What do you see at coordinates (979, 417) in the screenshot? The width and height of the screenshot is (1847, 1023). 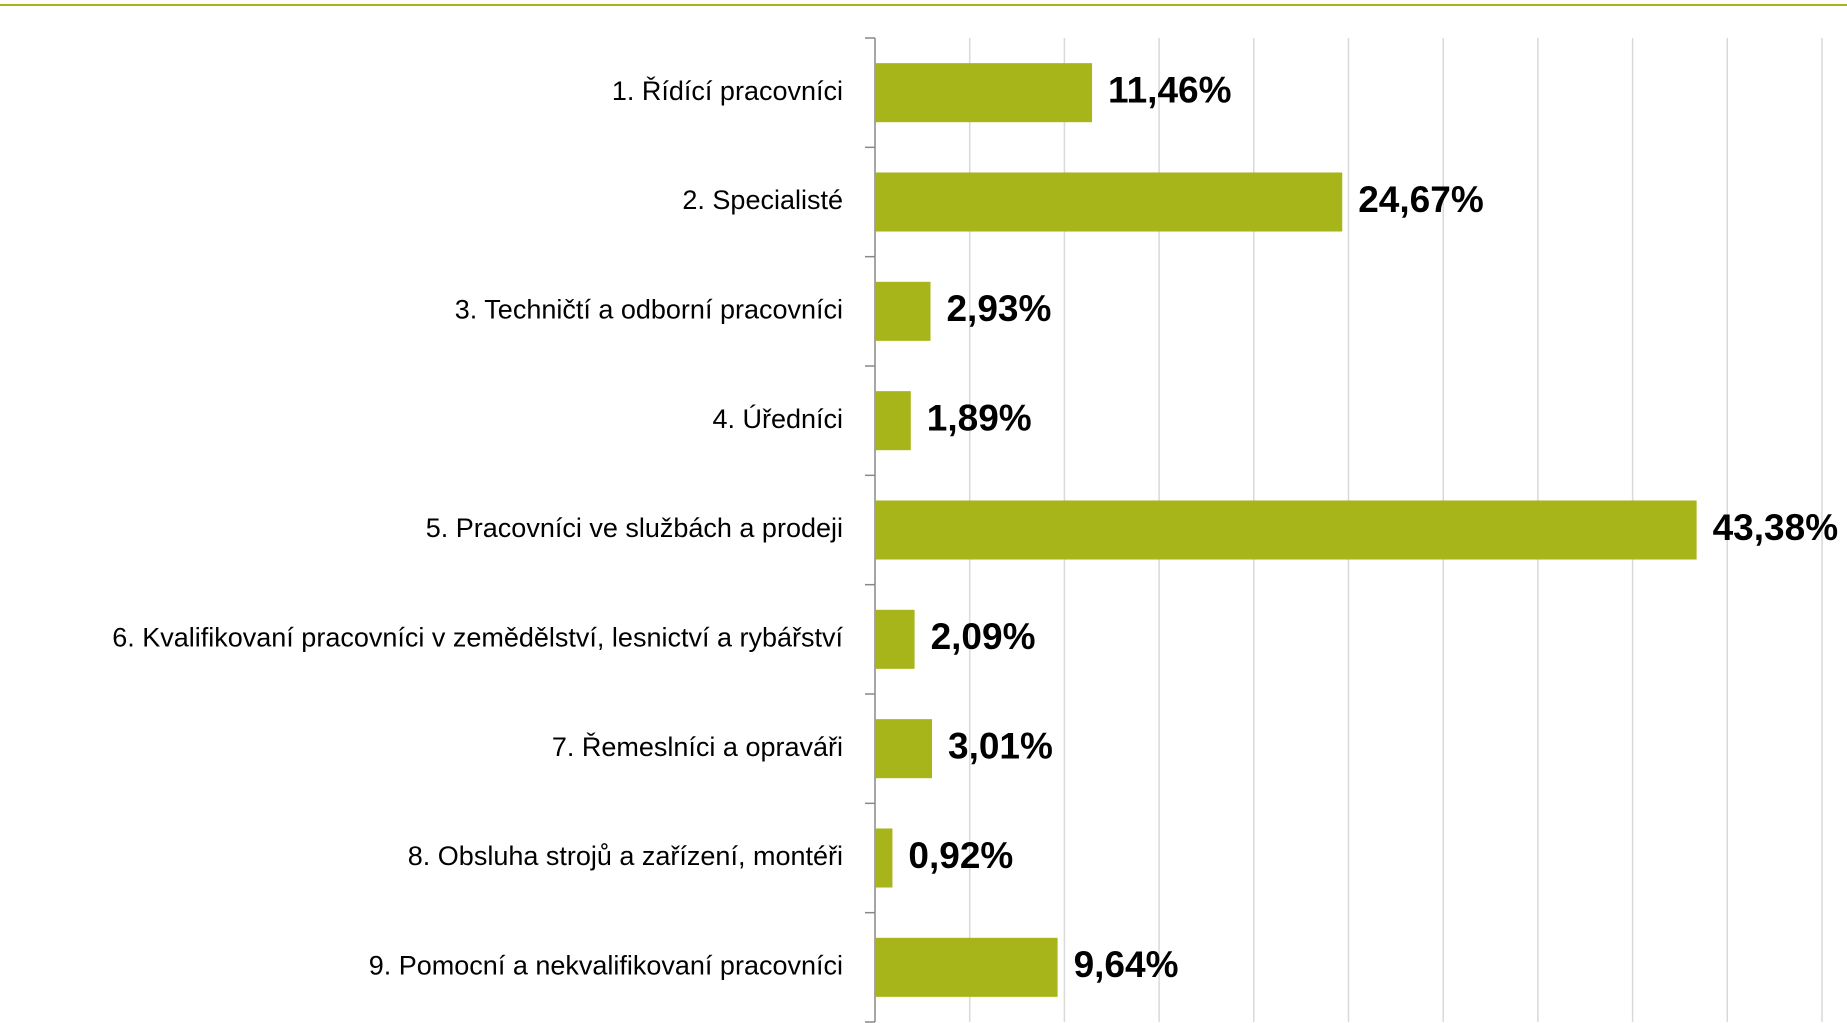 I see `value-label: 1,89%` at bounding box center [979, 417].